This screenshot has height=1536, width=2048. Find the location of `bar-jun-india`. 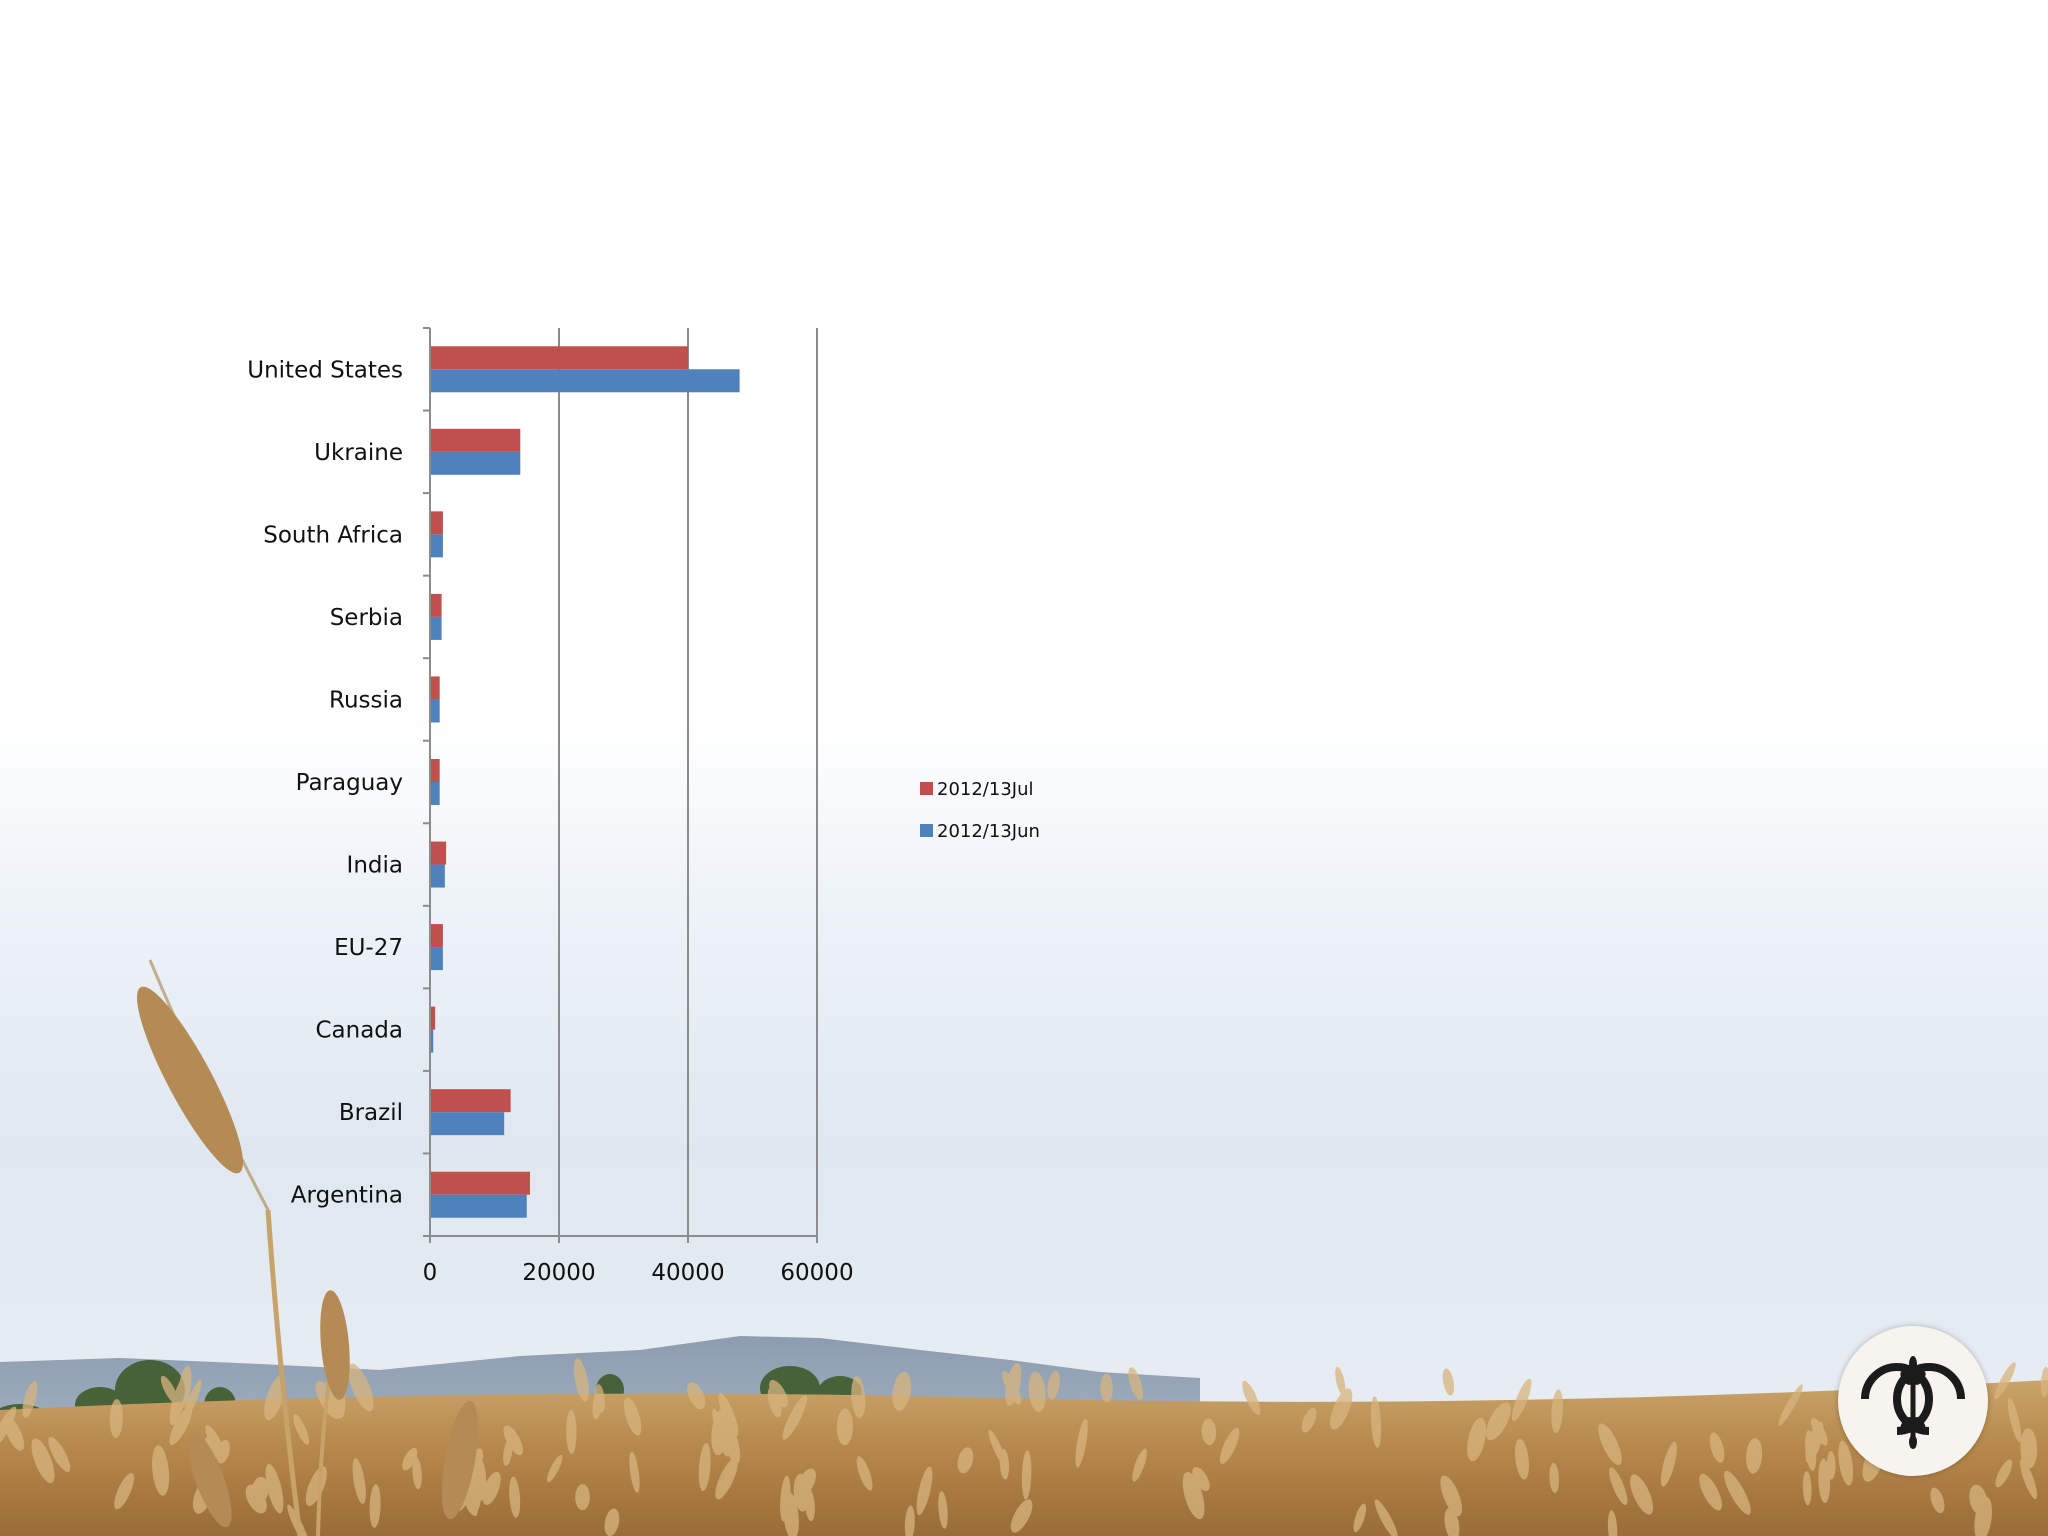

bar-jun-india is located at coordinates (437, 876).